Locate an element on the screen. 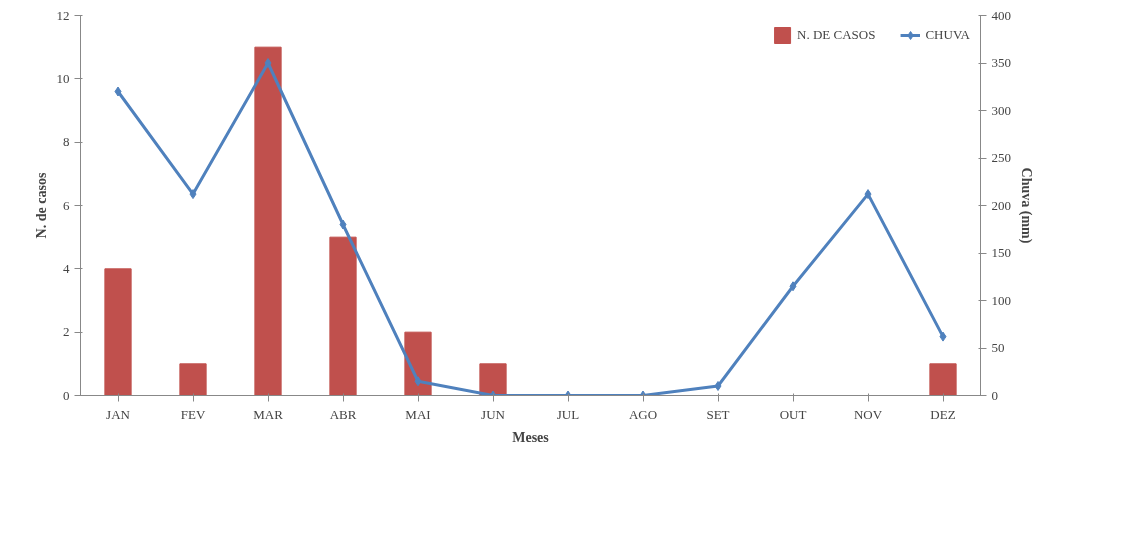  y2-tick-label: 150 is located at coordinates (1001, 252).